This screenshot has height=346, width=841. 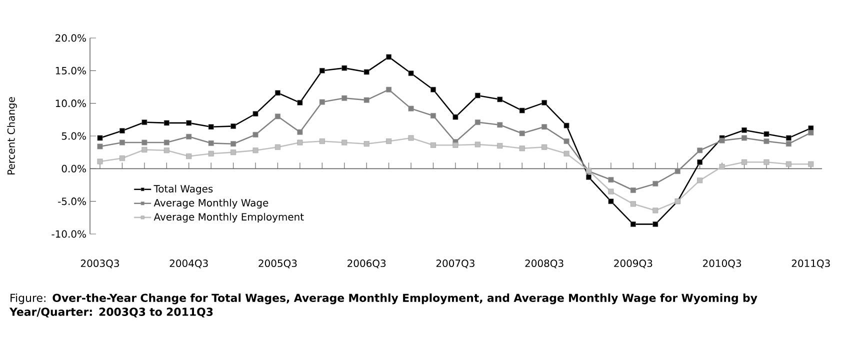 What do you see at coordinates (71, 38) in the screenshot?
I see `y-tick-label: 20.0%` at bounding box center [71, 38].